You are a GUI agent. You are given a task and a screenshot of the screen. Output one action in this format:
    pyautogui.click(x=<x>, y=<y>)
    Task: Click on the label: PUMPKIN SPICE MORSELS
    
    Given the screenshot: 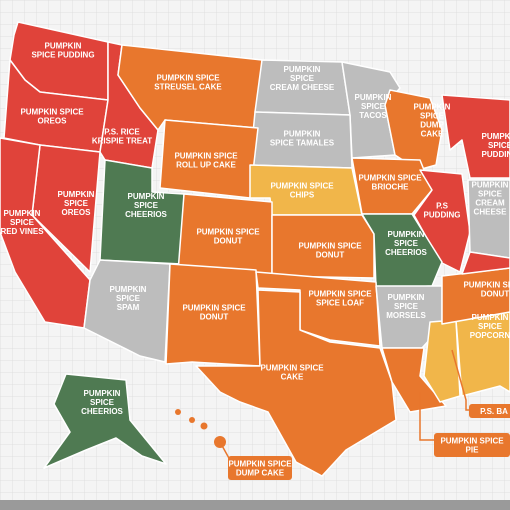 What is the action you would take?
    pyautogui.click(x=406, y=306)
    